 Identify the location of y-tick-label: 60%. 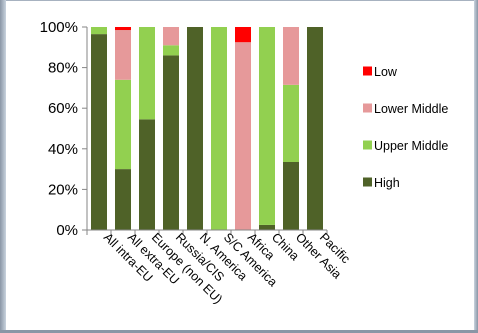
(63, 108).